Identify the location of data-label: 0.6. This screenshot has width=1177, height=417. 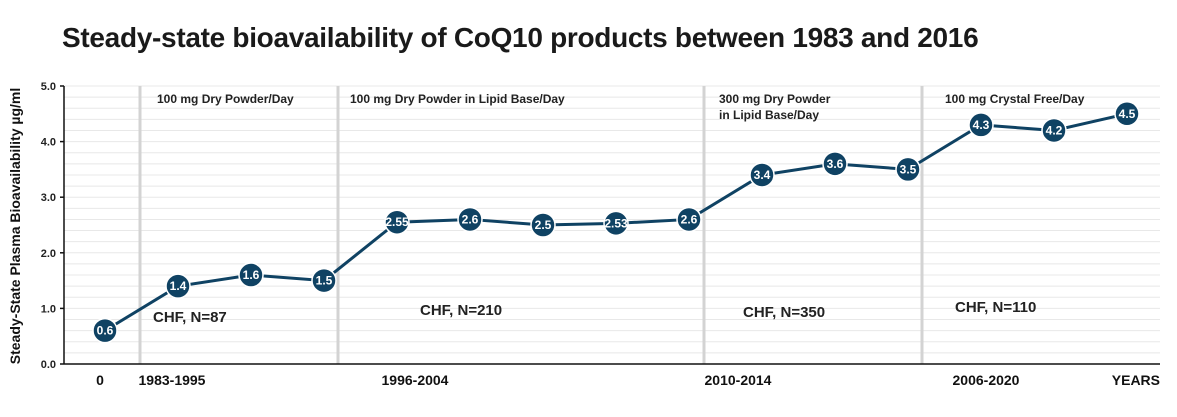
(105, 331).